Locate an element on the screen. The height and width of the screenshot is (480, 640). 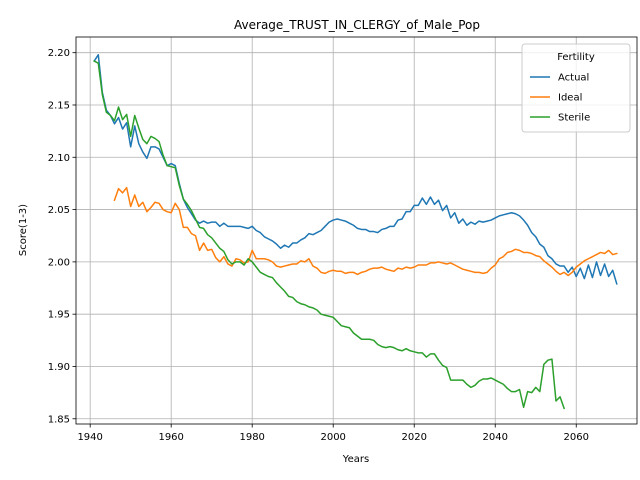
x-axis-ticks: 1940 1960 1980 2000 2020 2040 2060 is located at coordinates (333, 433).